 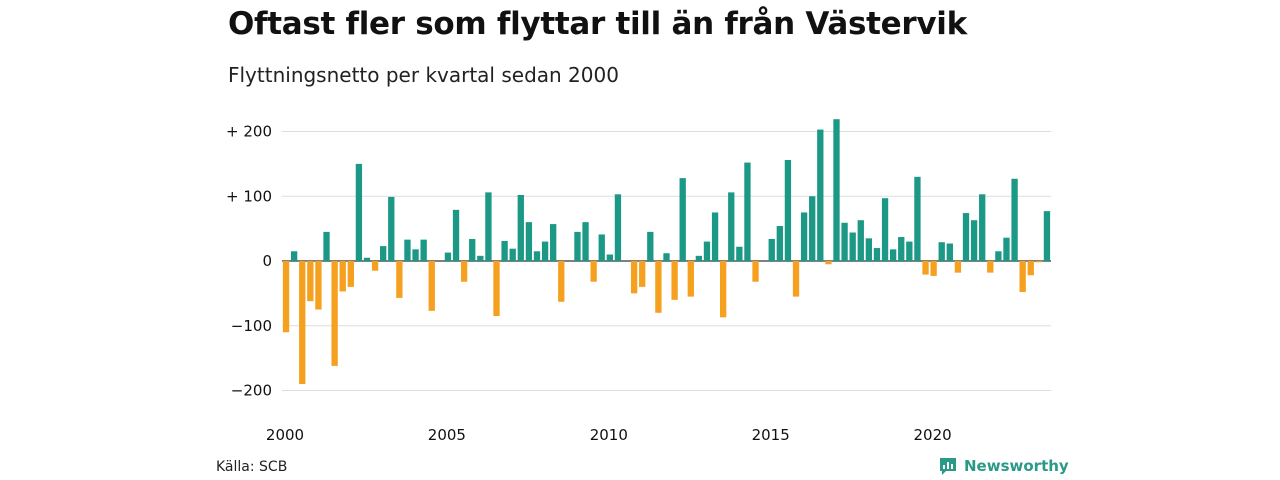 What do you see at coordinates (285, 435) in the screenshot?
I see `x-tick-label: 2000` at bounding box center [285, 435].